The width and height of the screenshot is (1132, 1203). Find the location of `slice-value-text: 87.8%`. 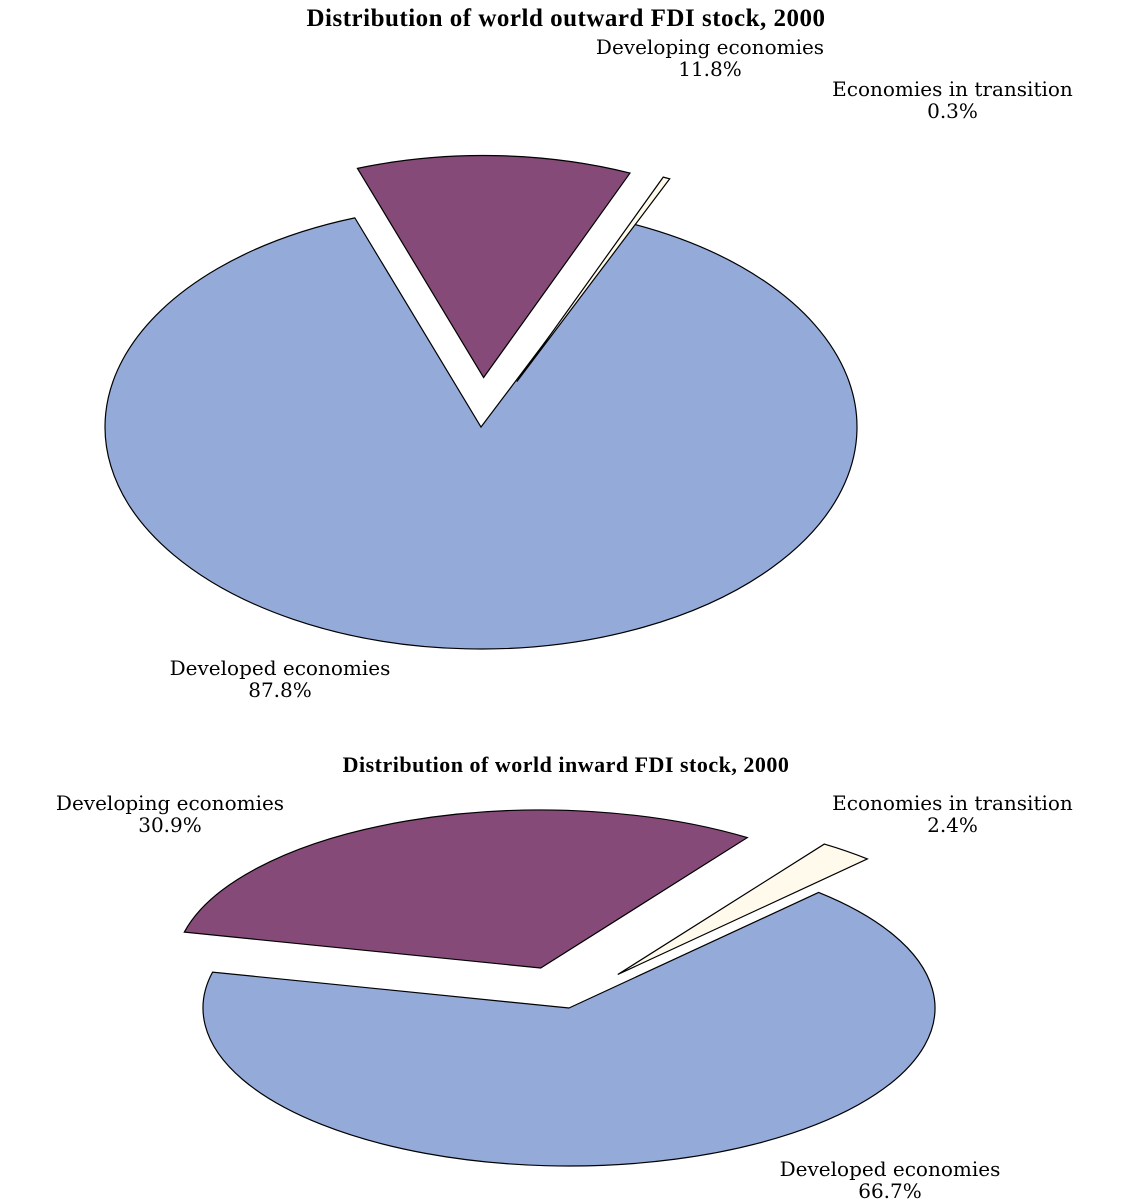

slice-value-text: 87.8% is located at coordinates (280, 690).